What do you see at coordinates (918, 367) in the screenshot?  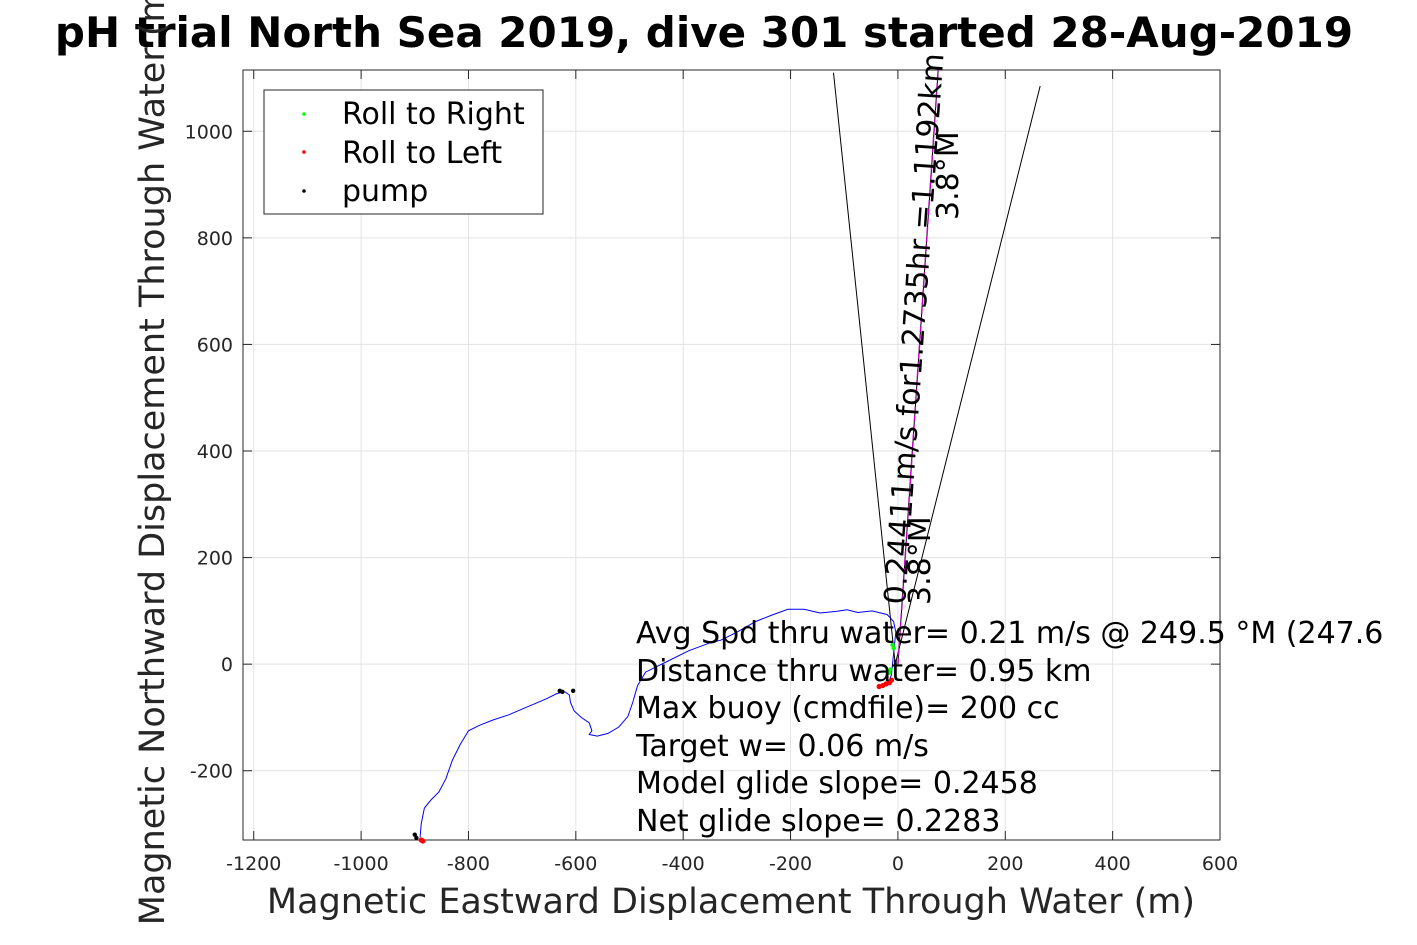 I see `heading-line` at bounding box center [918, 367].